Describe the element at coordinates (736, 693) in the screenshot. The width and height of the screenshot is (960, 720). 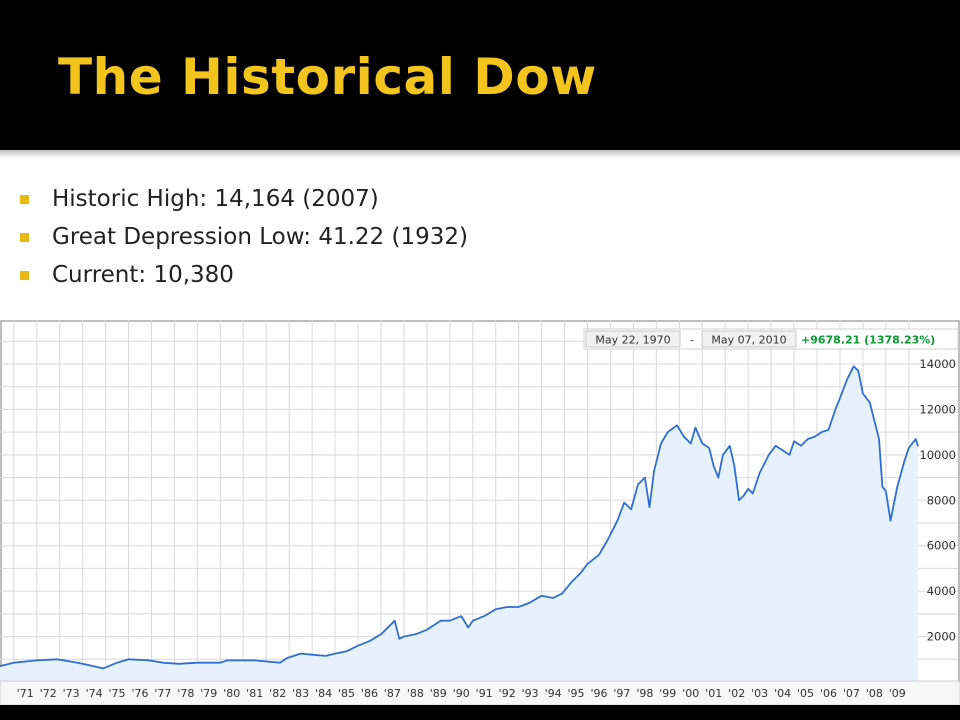
I see `x-tick-label: '02` at that location.